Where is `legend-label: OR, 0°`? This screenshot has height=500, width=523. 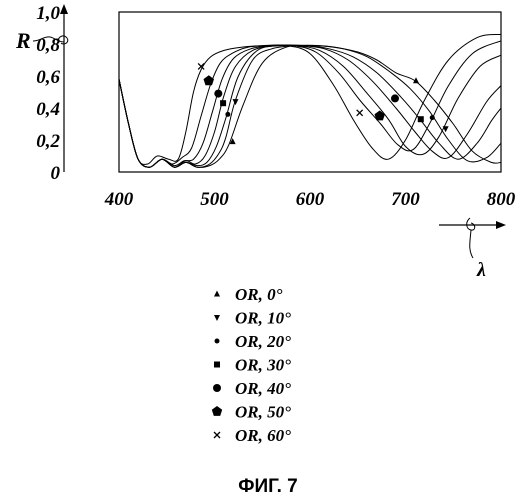
legend-label: OR, 0° is located at coordinates (259, 294).